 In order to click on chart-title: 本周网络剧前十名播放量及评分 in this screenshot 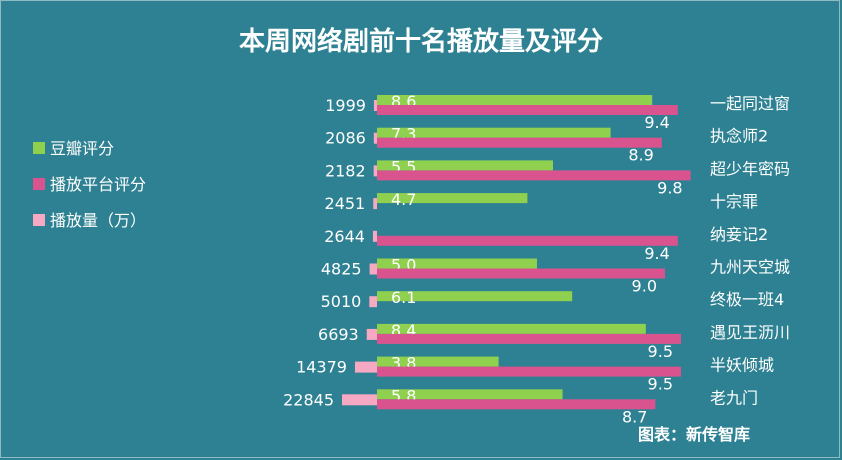, I will do `click(421, 41)`.